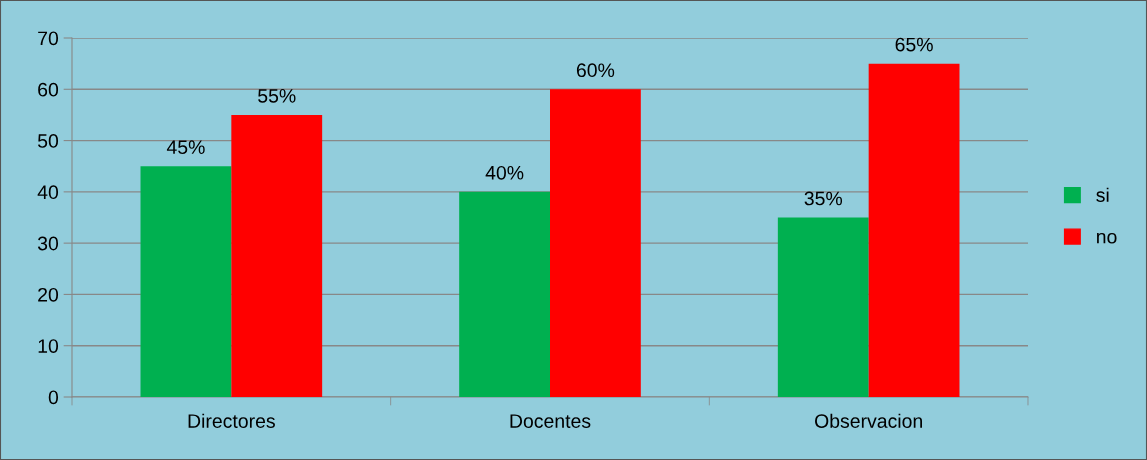 The image size is (1147, 460). Describe the element at coordinates (914, 44) in the screenshot. I see `data-label: 65%` at that location.